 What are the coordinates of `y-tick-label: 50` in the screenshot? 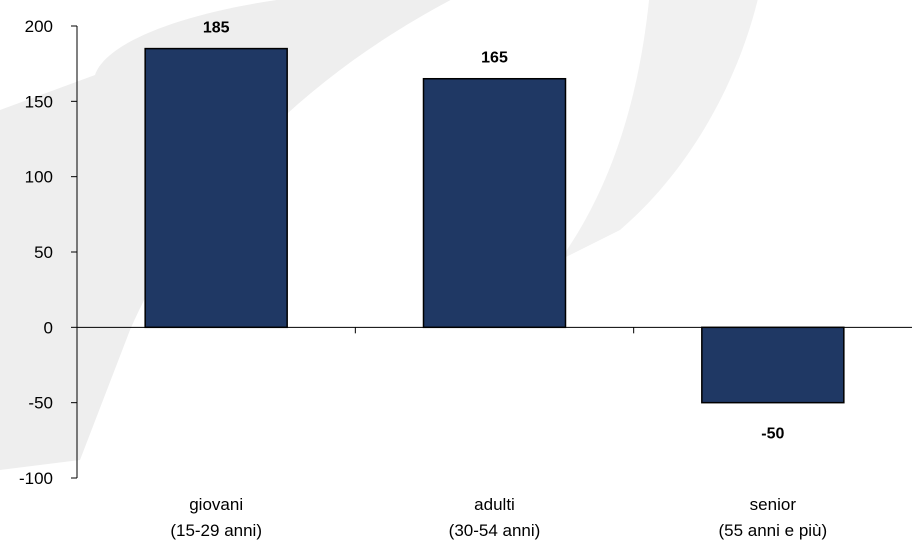 It's located at (43, 252).